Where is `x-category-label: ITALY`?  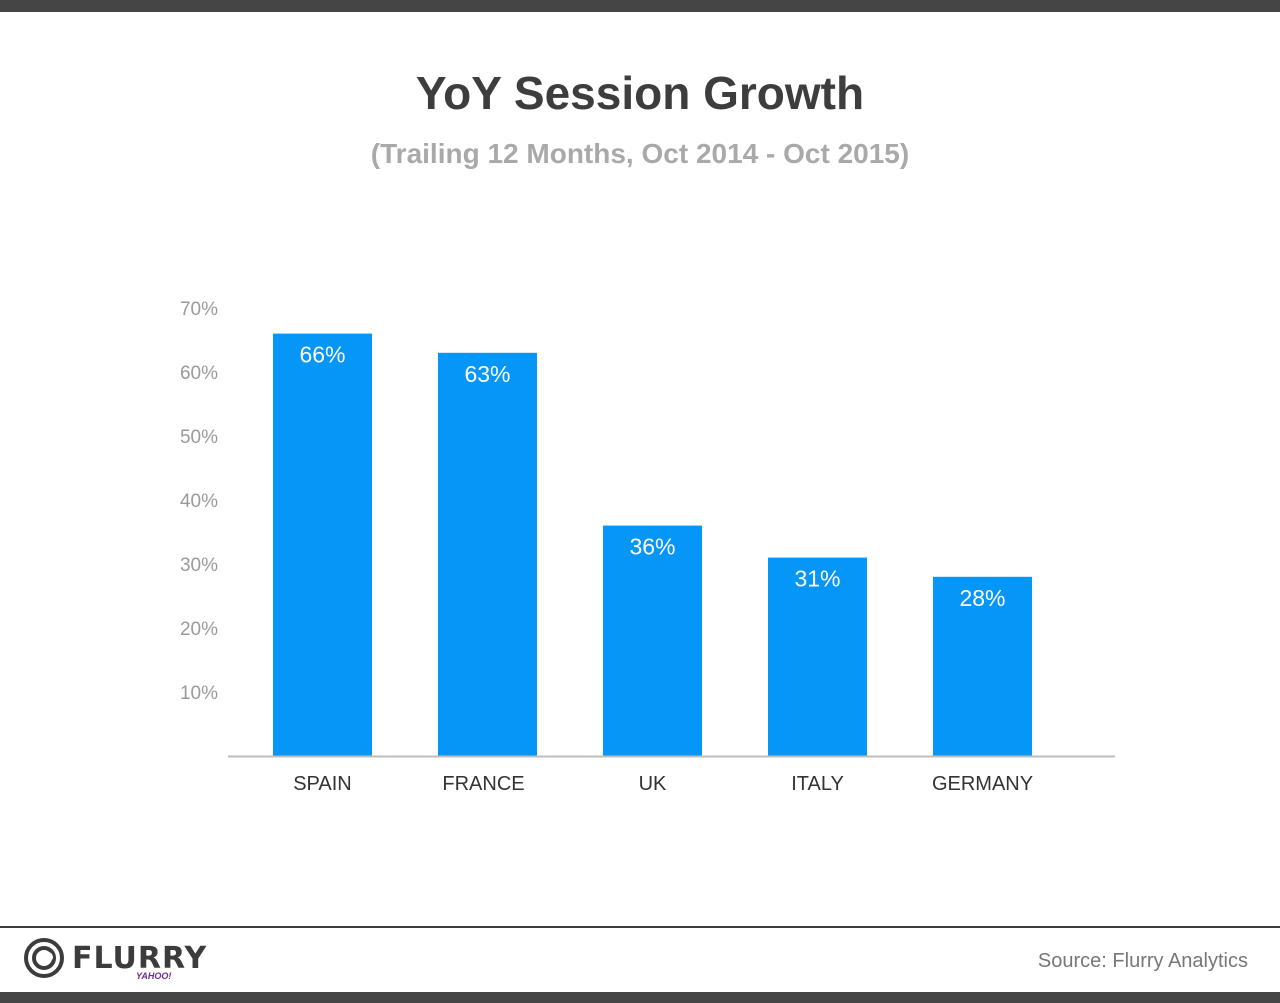
x-category-label: ITALY is located at coordinates (817, 784).